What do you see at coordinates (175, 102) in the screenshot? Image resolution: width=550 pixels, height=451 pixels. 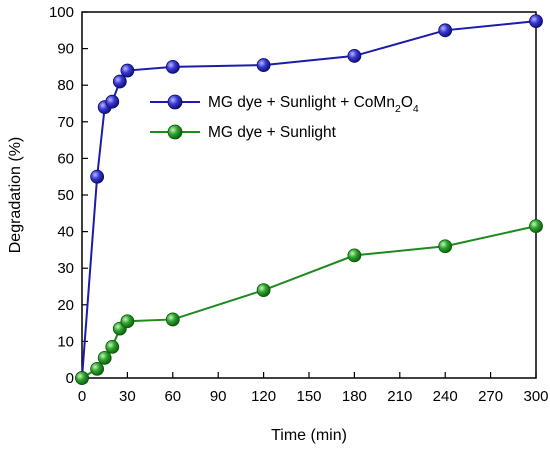 I see `legend-marker-cat-series` at bounding box center [175, 102].